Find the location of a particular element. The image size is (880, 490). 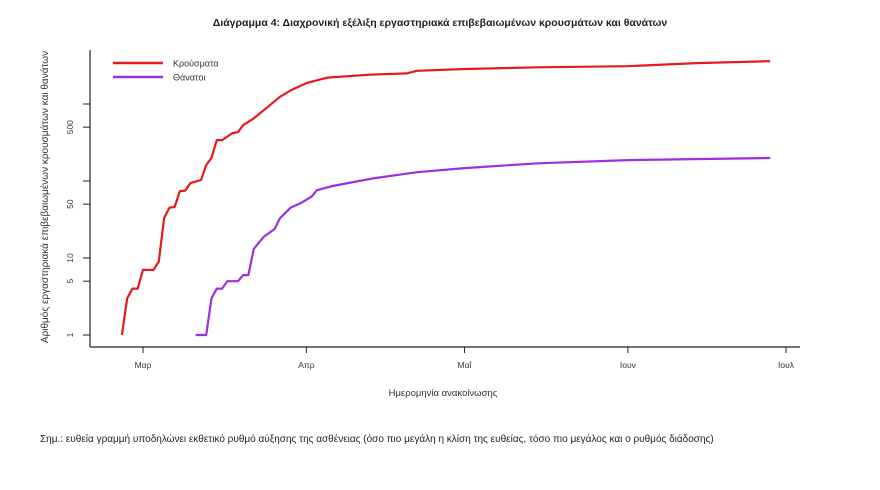

y-tick-label: 500 is located at coordinates (70, 127).